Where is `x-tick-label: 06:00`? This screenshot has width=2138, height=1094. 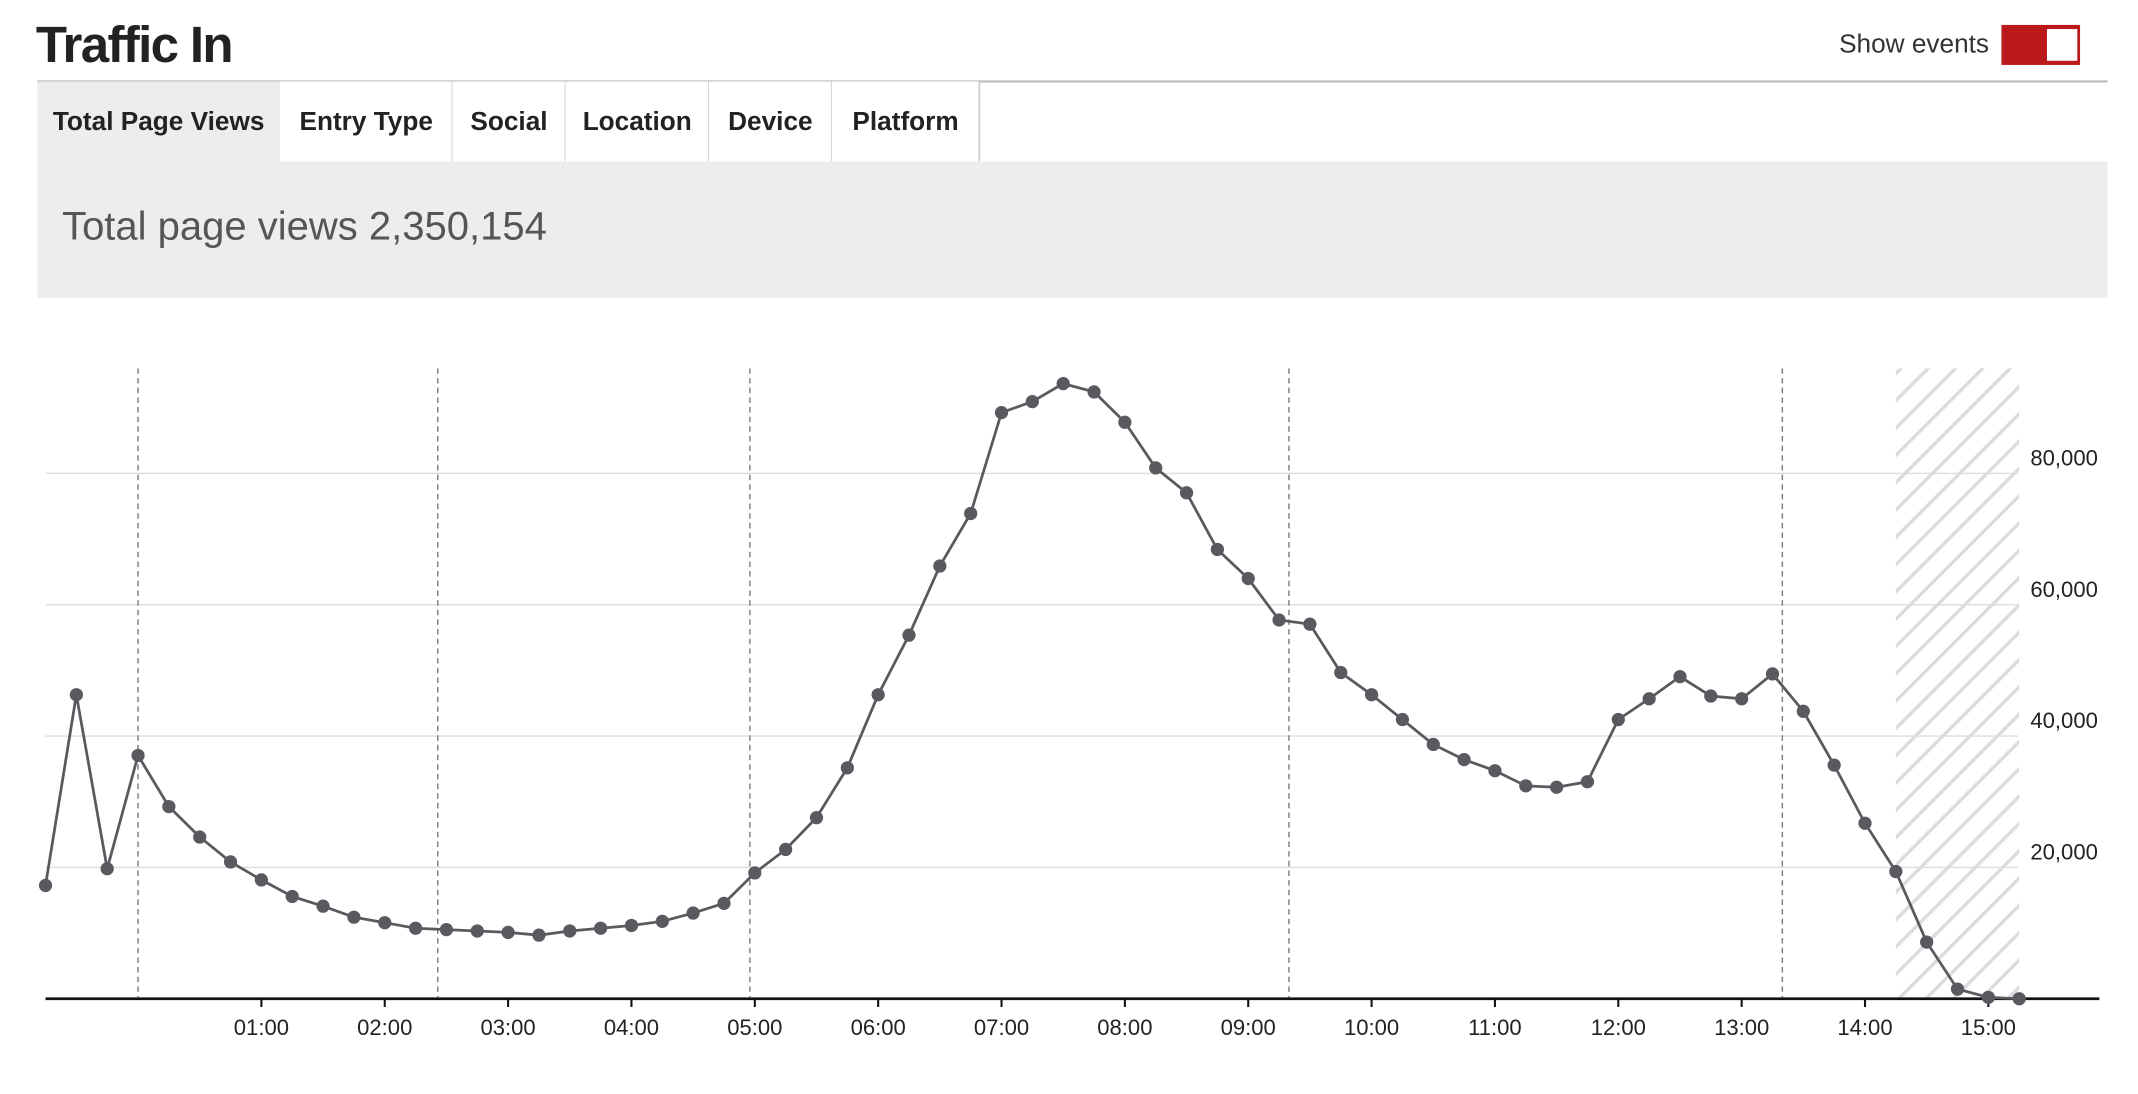 x-tick-label: 06:00 is located at coordinates (878, 1027).